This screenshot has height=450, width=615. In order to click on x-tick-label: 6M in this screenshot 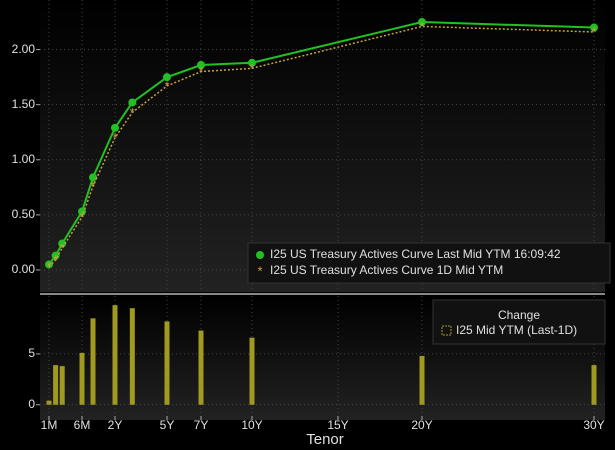, I will do `click(82, 425)`.